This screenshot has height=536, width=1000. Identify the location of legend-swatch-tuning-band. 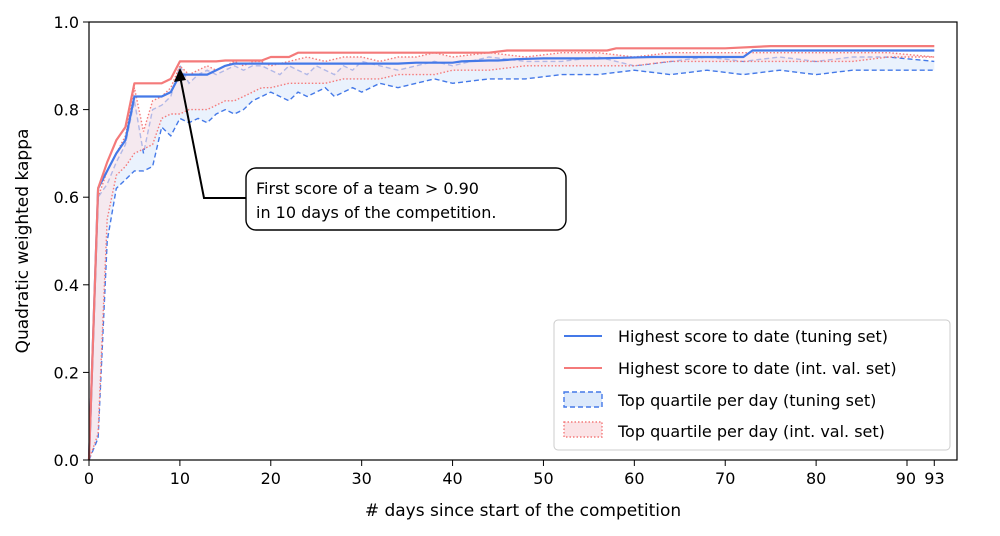
(583, 399).